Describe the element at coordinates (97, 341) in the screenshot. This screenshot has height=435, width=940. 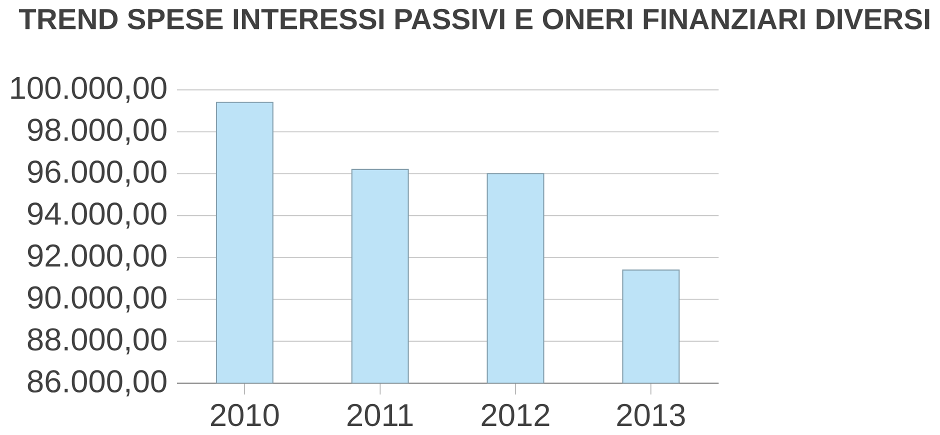
I see `y-tick-label: 88.000,00` at that location.